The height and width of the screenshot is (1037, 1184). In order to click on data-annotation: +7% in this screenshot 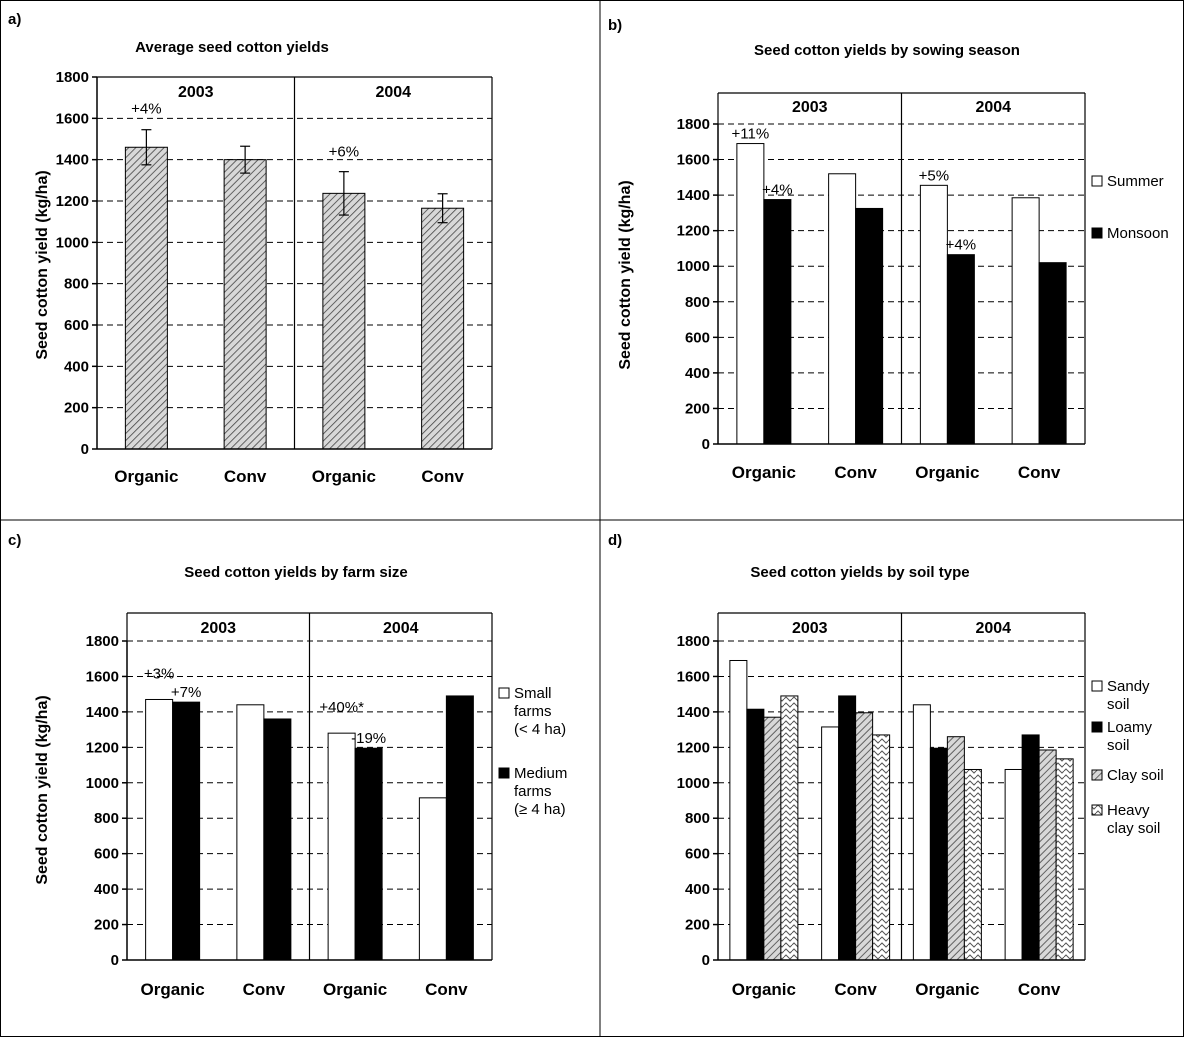, I will do `click(186, 692)`.